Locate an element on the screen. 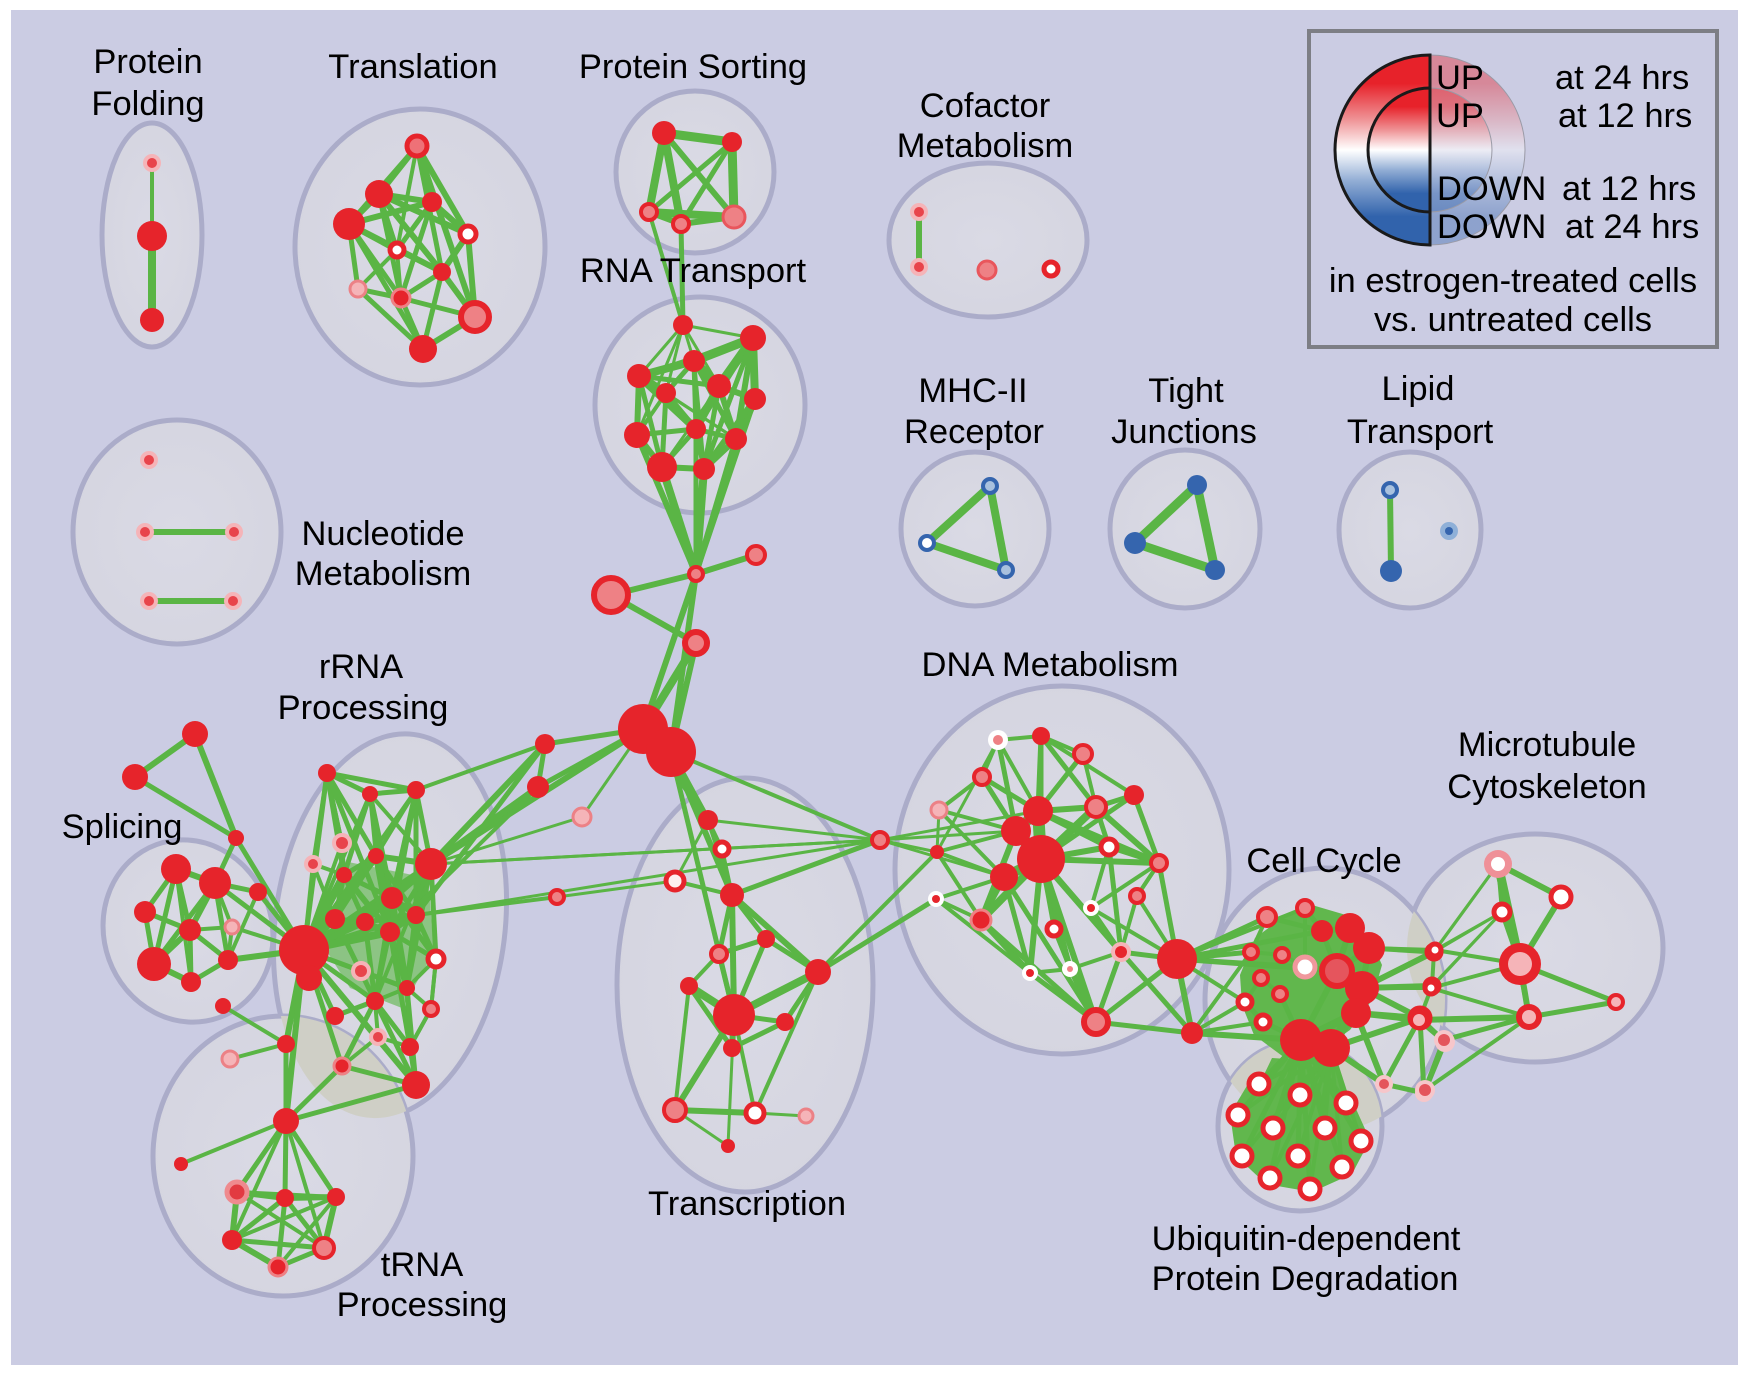 This screenshot has height=1376, width=1750. svg-text: Splicing is located at coordinates (122, 827).